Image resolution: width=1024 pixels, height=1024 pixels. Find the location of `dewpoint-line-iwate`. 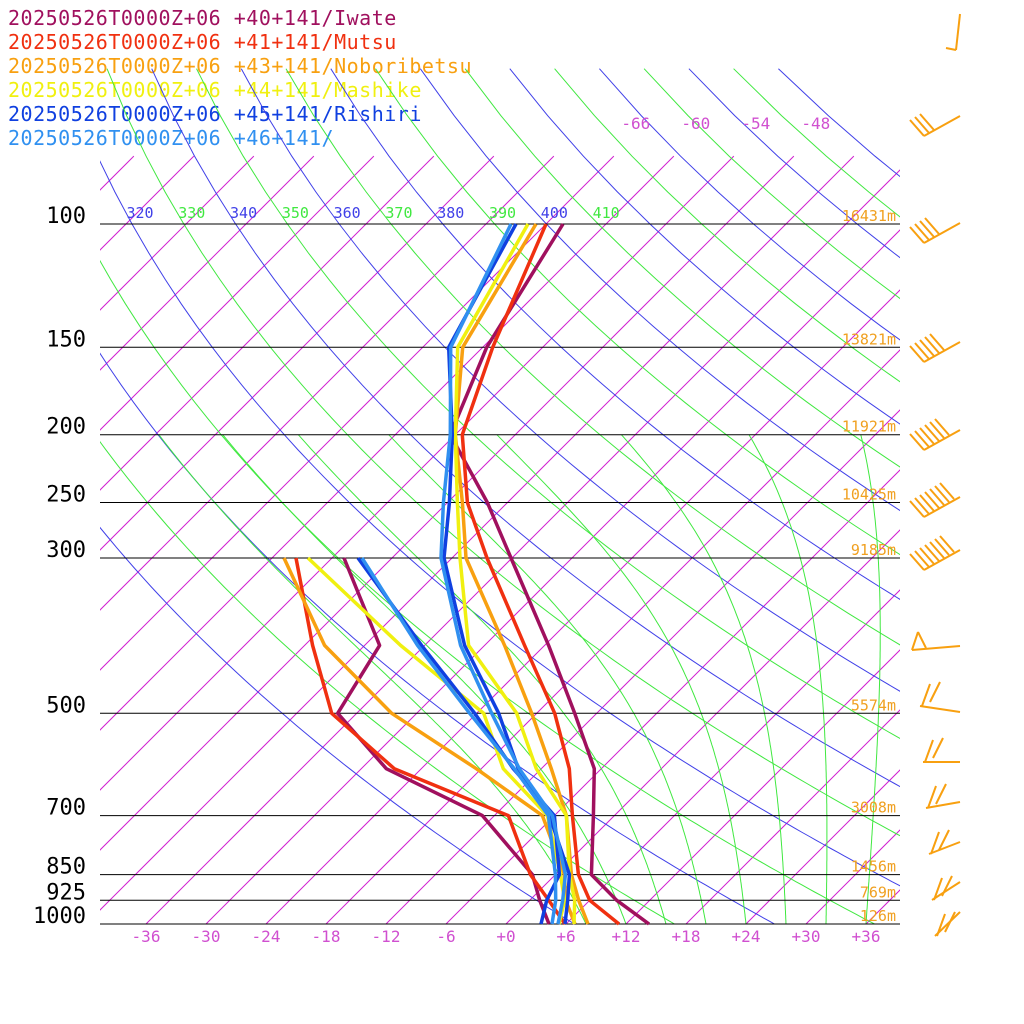

dewpoint-line-iwate is located at coordinates (443, 741).